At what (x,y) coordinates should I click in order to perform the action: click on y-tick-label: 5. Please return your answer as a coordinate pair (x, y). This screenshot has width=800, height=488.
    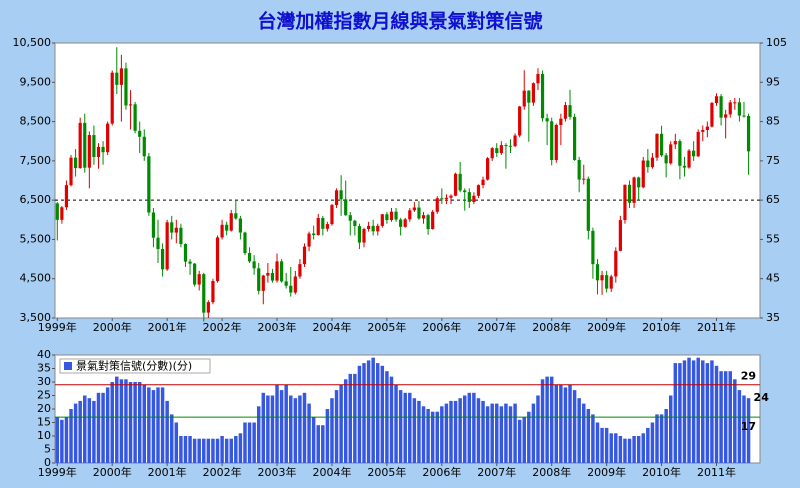
    Looking at the image, I should click on (47, 449).